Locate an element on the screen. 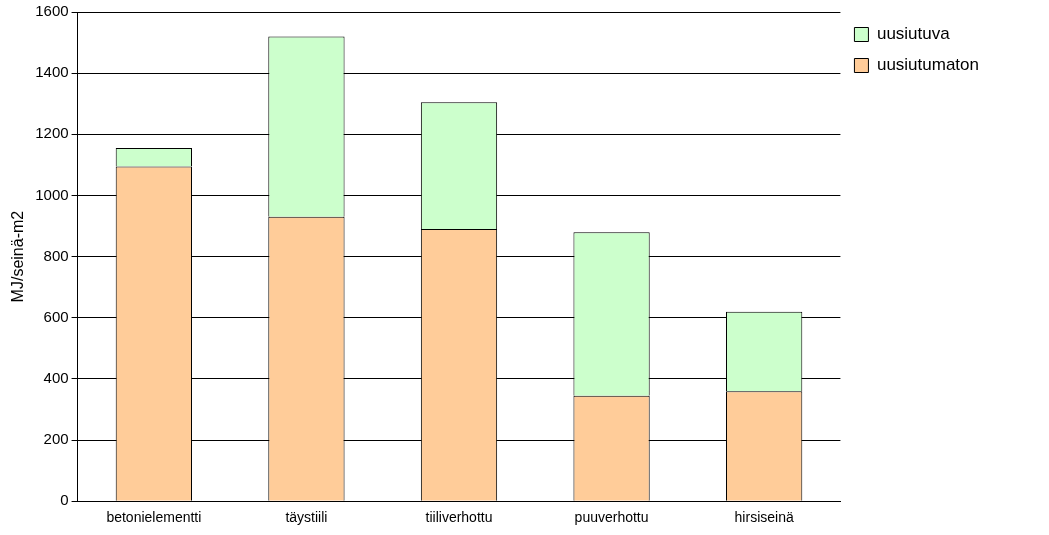 The height and width of the screenshot is (535, 1049). x-tick-label: puuverhottu is located at coordinates (611, 517).